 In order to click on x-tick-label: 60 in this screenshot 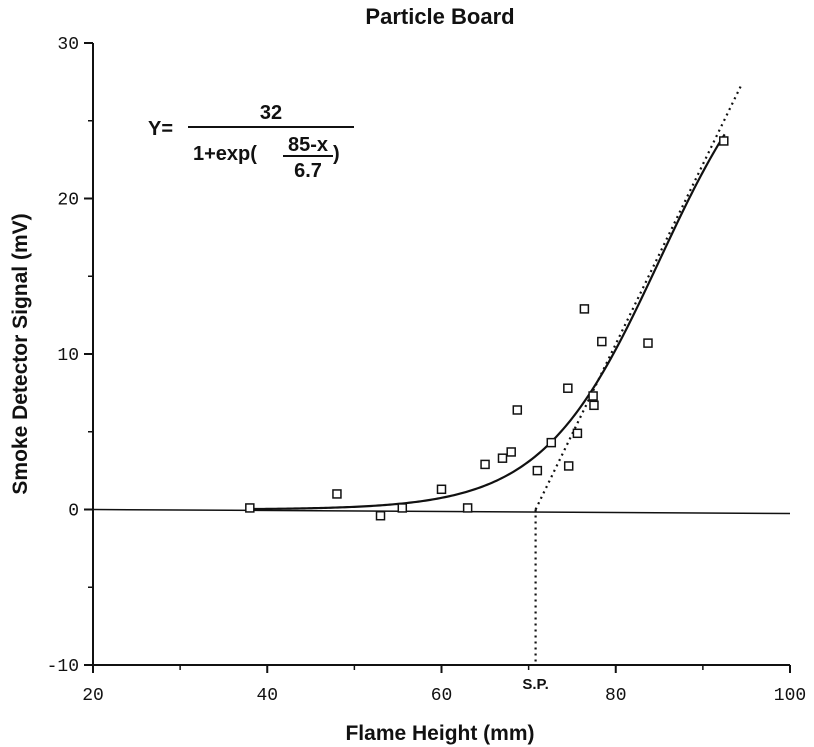, I will do `click(442, 696)`.